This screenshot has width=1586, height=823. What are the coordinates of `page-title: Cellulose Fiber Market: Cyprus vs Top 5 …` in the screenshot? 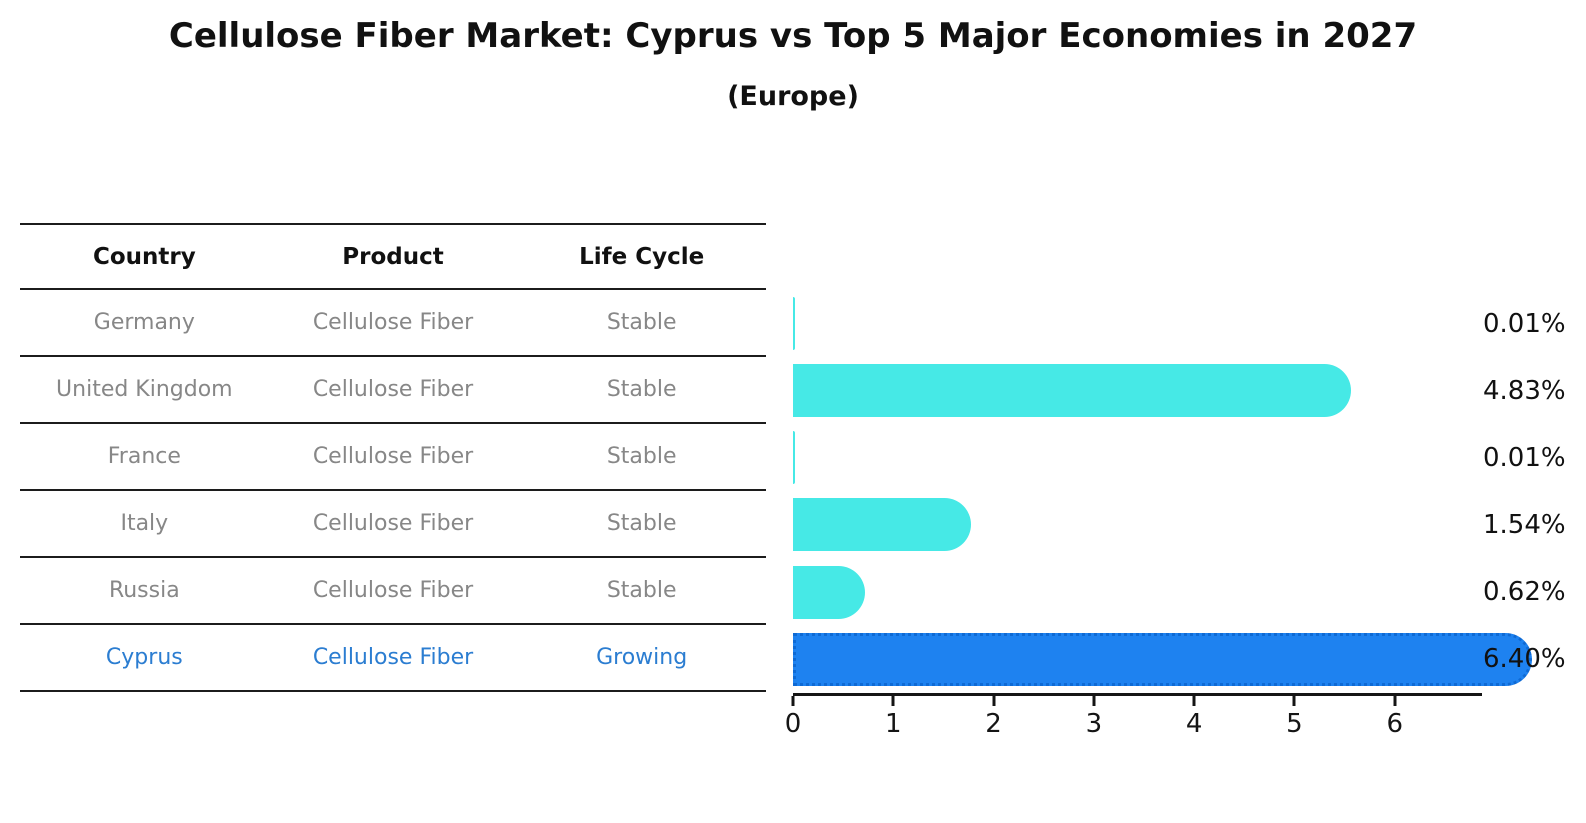 It's located at (793, 36).